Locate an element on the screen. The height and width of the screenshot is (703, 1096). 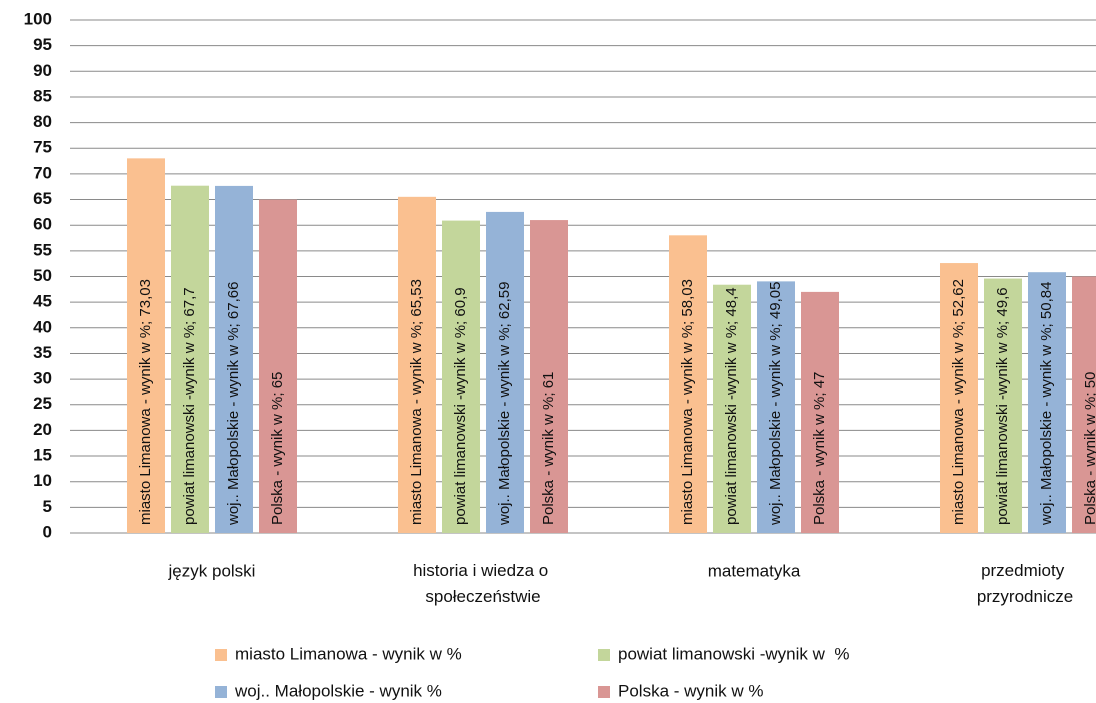
legend-label: powiat limanowski -wynik w % is located at coordinates (733, 653).